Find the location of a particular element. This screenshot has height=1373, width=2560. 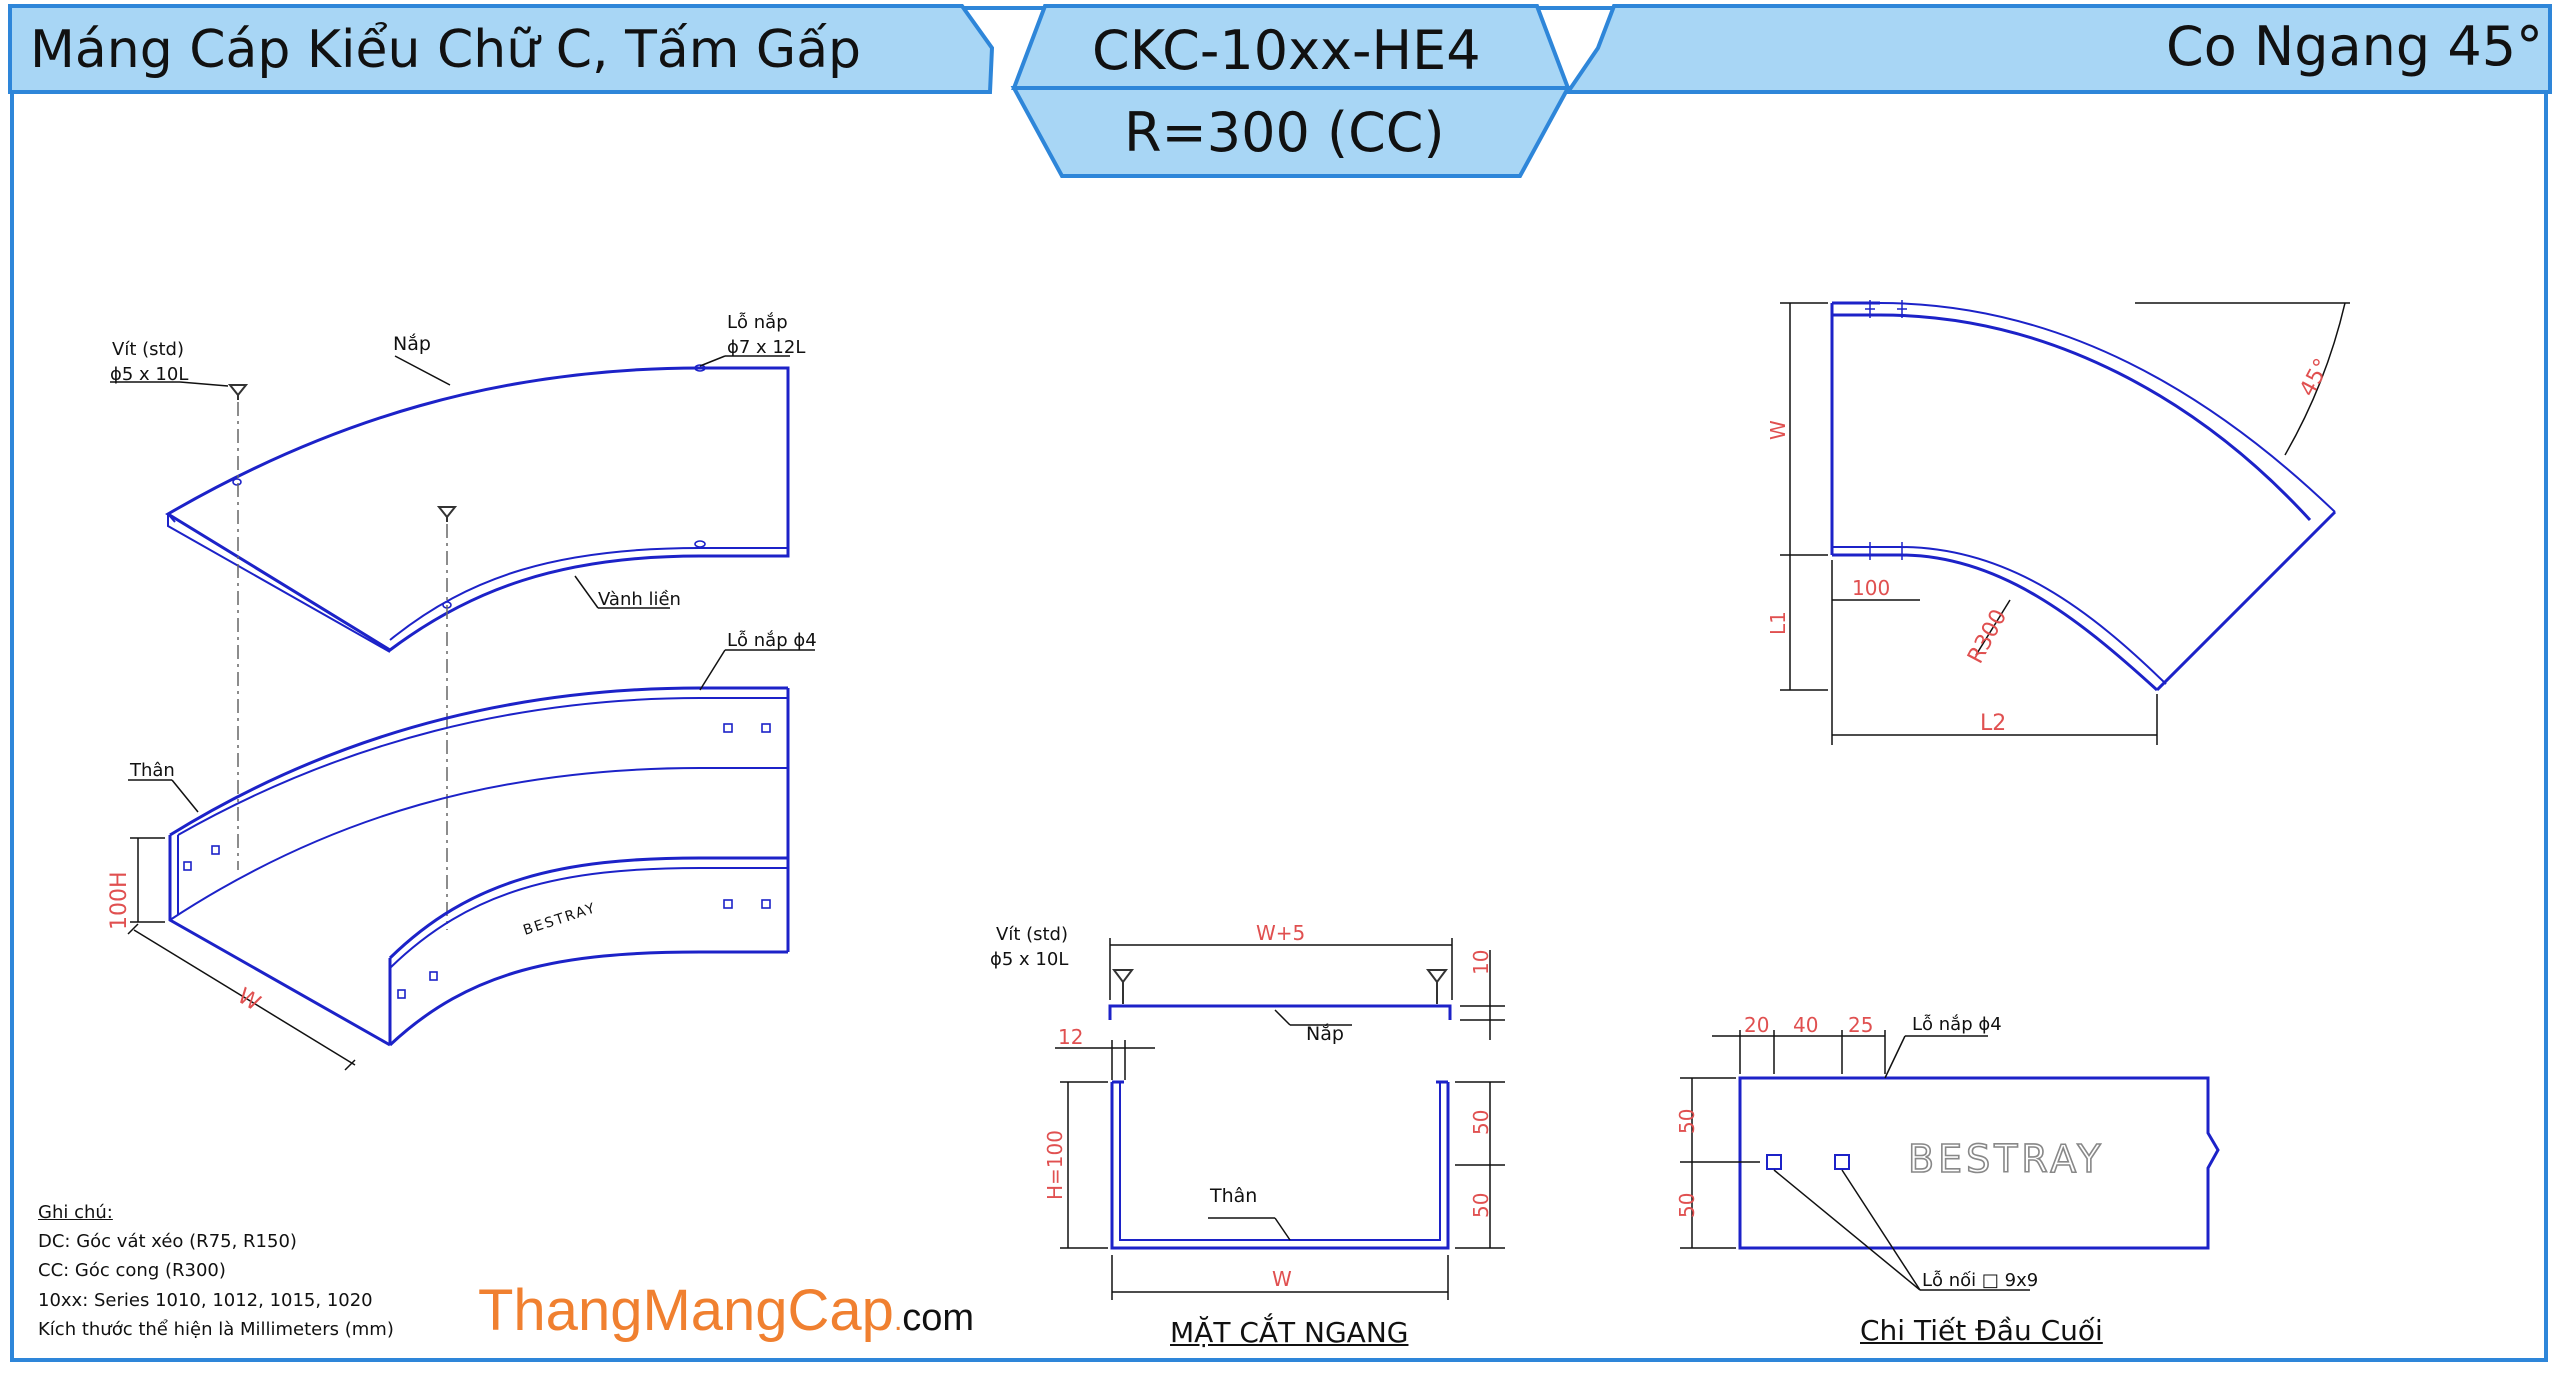

end-dim-20: 20 is located at coordinates (1756, 1025).